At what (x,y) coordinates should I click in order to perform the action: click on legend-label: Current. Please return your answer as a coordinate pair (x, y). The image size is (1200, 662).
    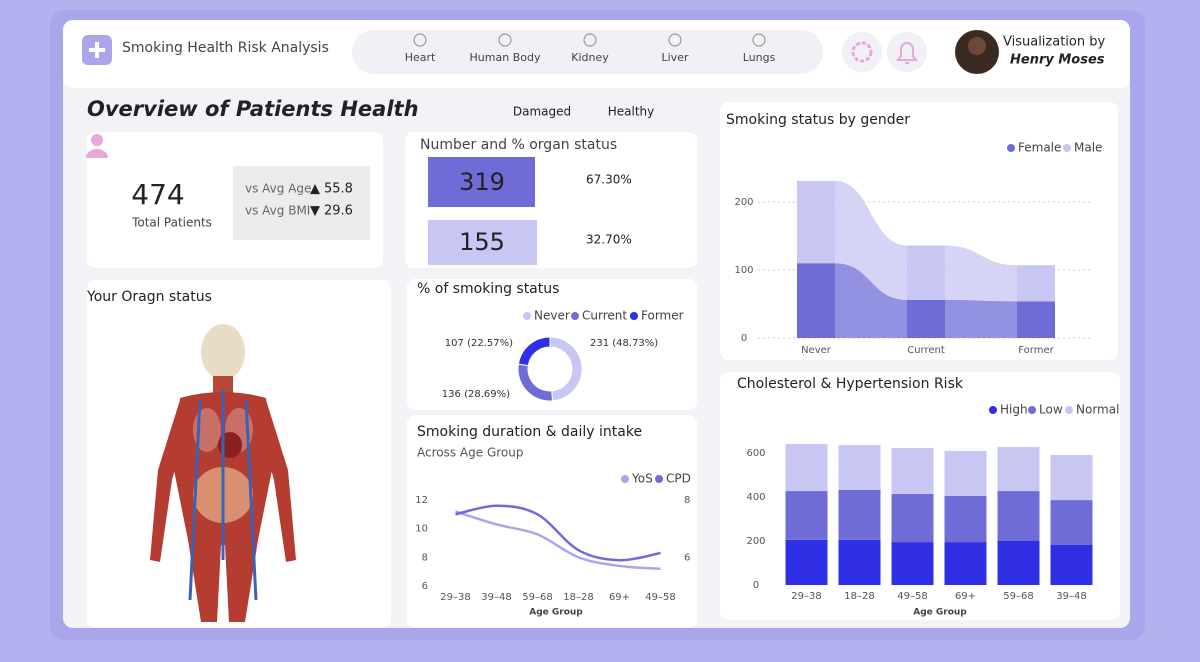
    Looking at the image, I should click on (604, 316).